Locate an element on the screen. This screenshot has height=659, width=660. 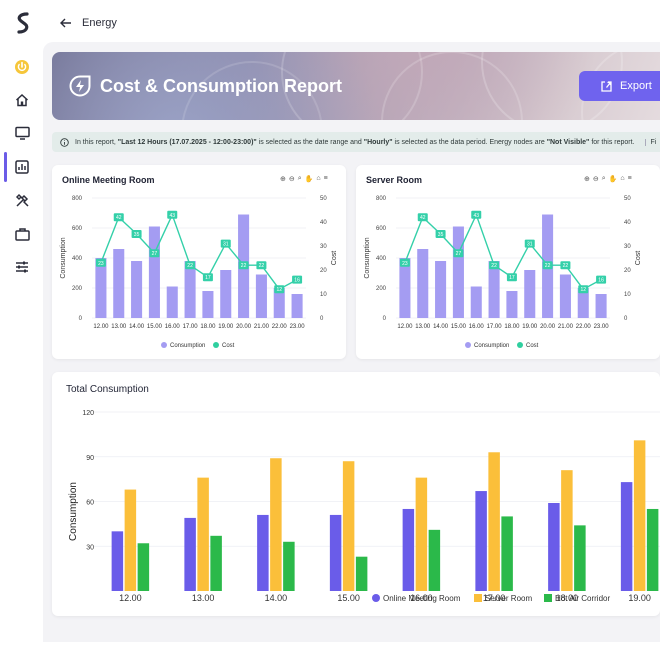
cost-data-label: 17 is located at coordinates (208, 278).